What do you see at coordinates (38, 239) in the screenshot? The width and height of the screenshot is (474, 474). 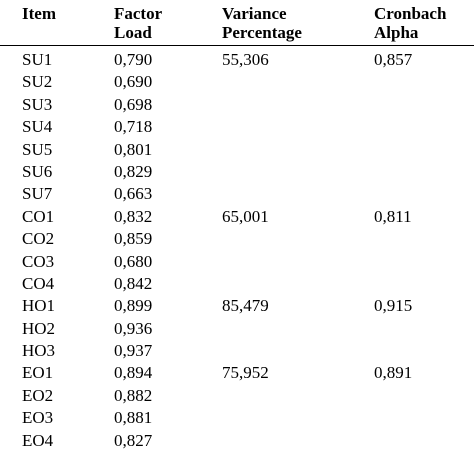 I see `cell-item: CO2` at bounding box center [38, 239].